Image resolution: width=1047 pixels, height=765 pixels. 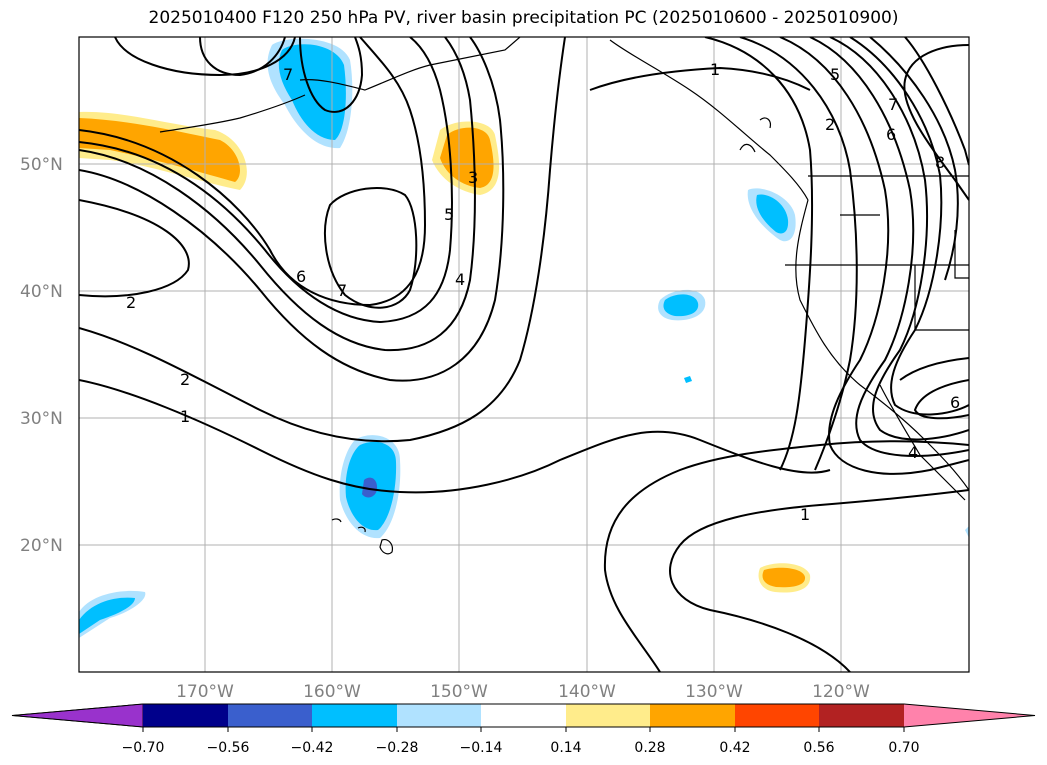 I want to click on colorbar-label: −0.42, so click(x=312, y=748).